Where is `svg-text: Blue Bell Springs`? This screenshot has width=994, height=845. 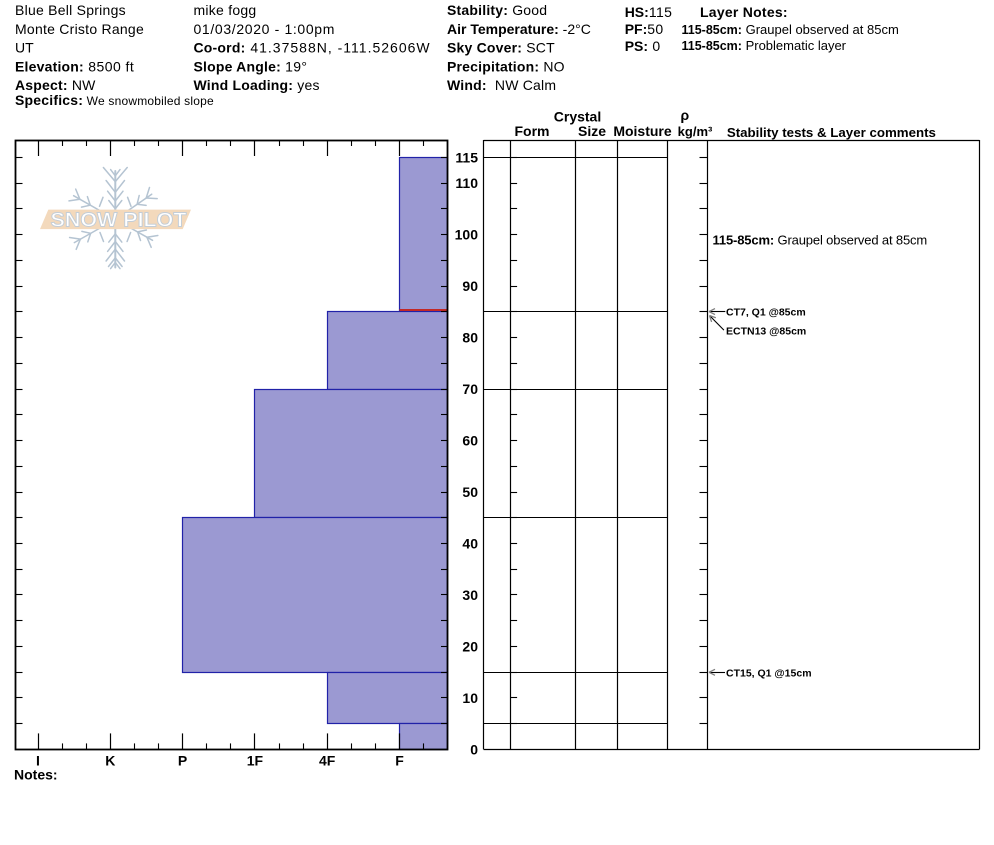
svg-text: Blue Bell Springs is located at coordinates (70, 10).